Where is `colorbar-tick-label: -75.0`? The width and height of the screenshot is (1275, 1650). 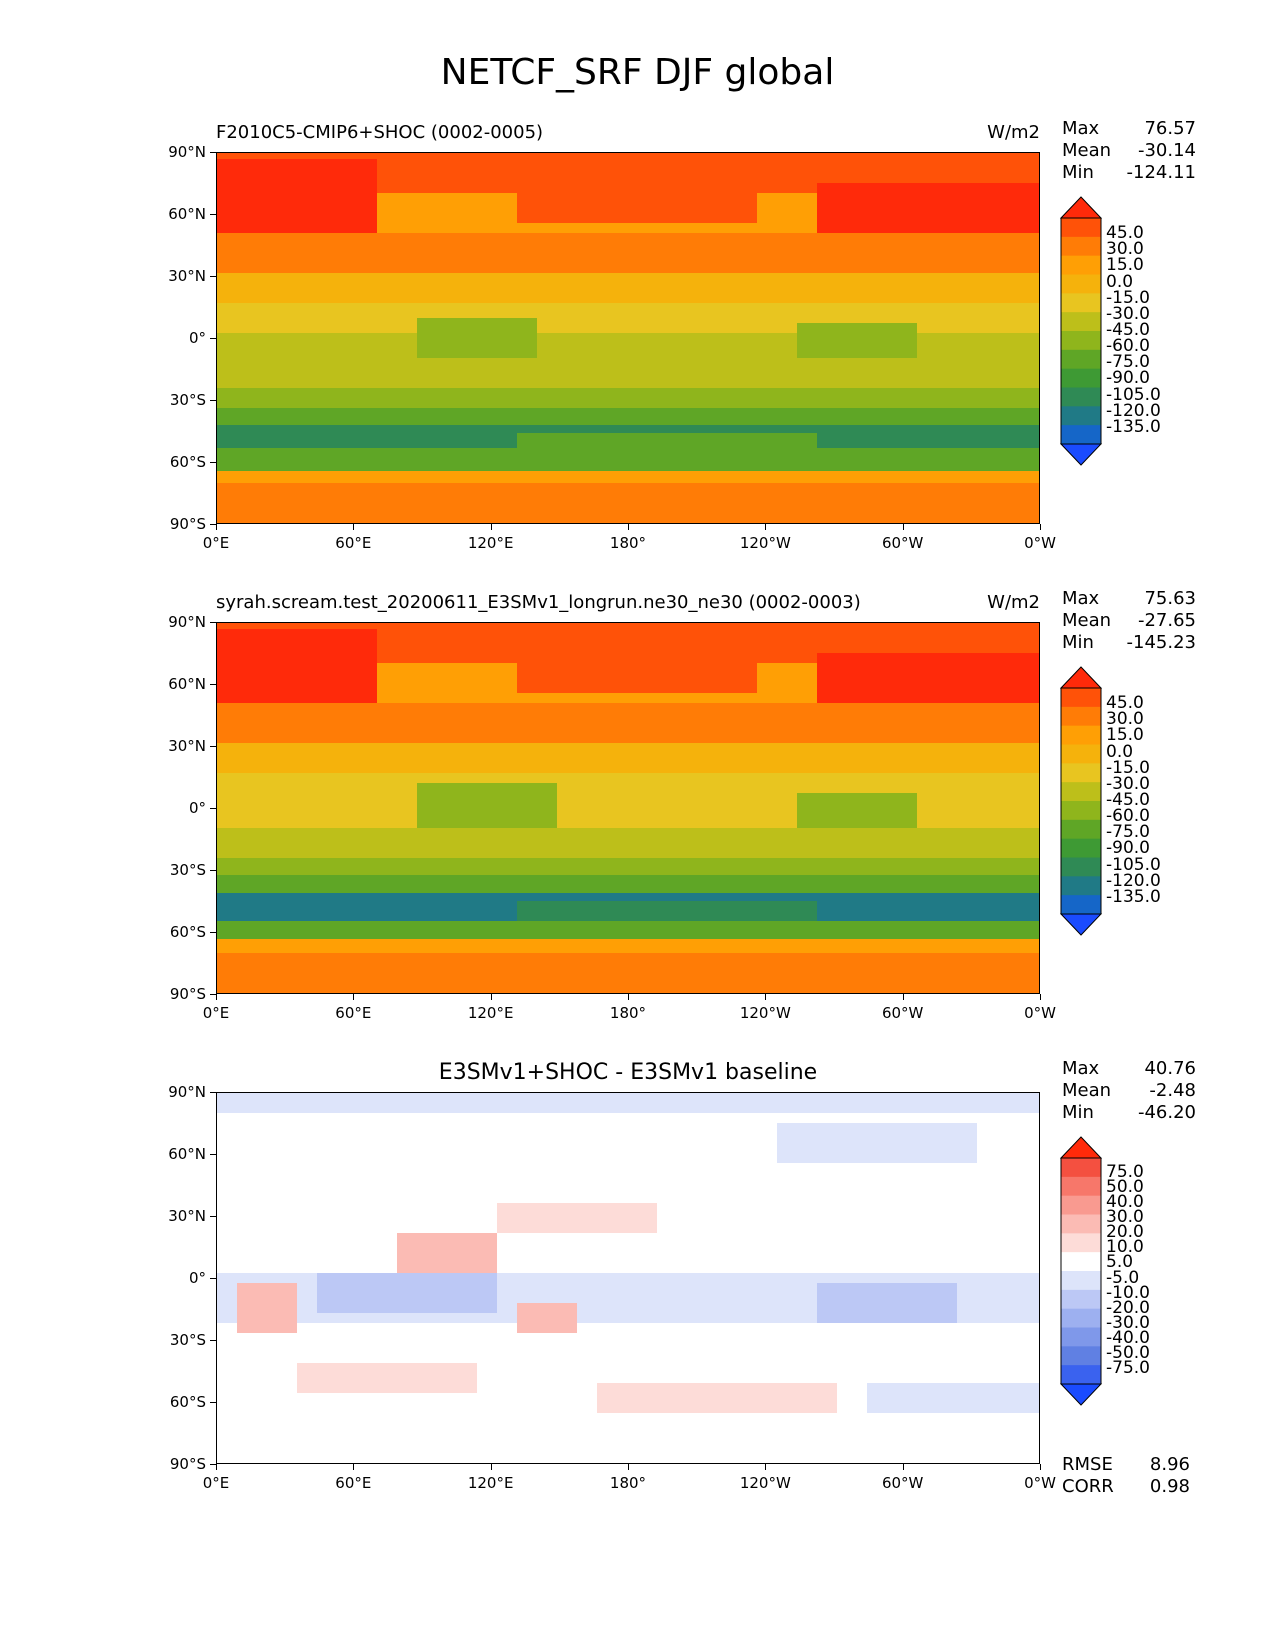 colorbar-tick-label: -75.0 is located at coordinates (1128, 1367).